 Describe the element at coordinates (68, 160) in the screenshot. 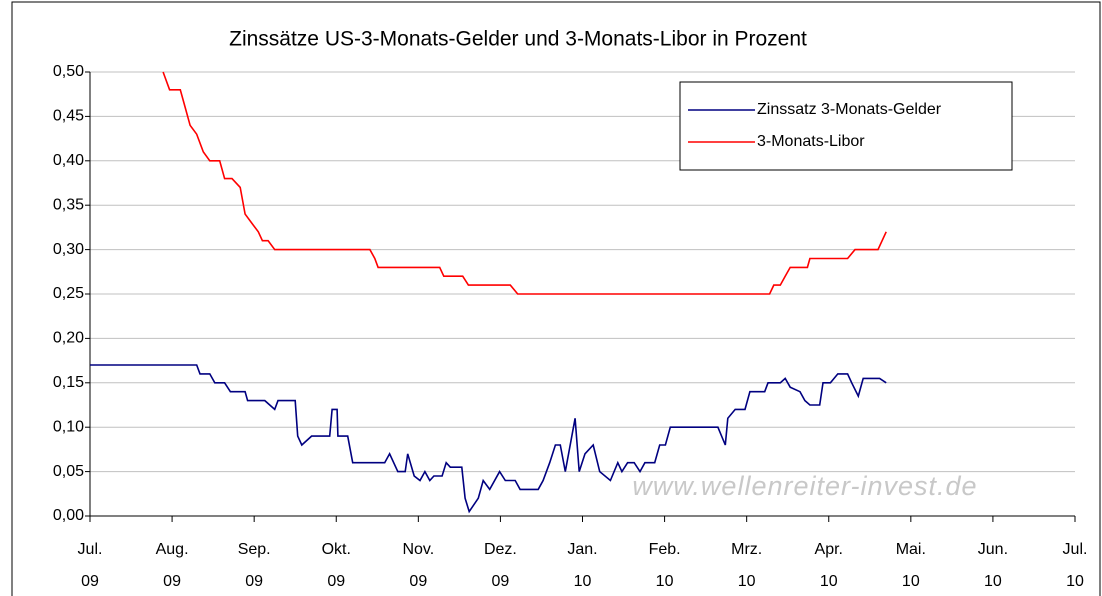

I see `y-tick-label: 0,40` at that location.